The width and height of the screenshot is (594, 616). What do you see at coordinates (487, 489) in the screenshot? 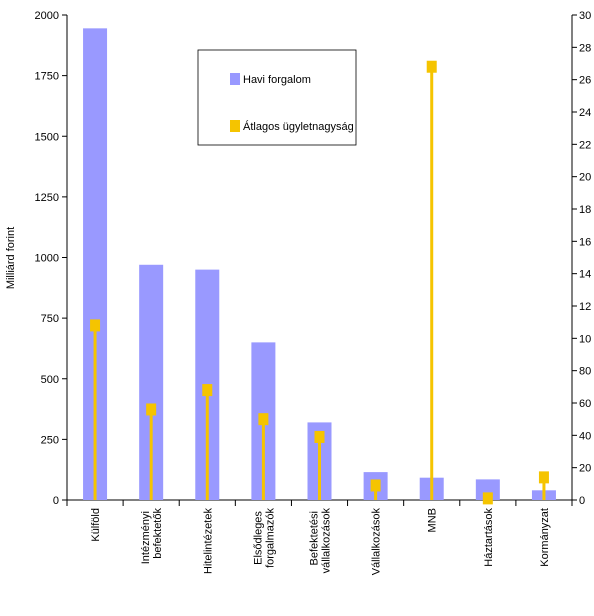
I see `bar` at bounding box center [487, 489].